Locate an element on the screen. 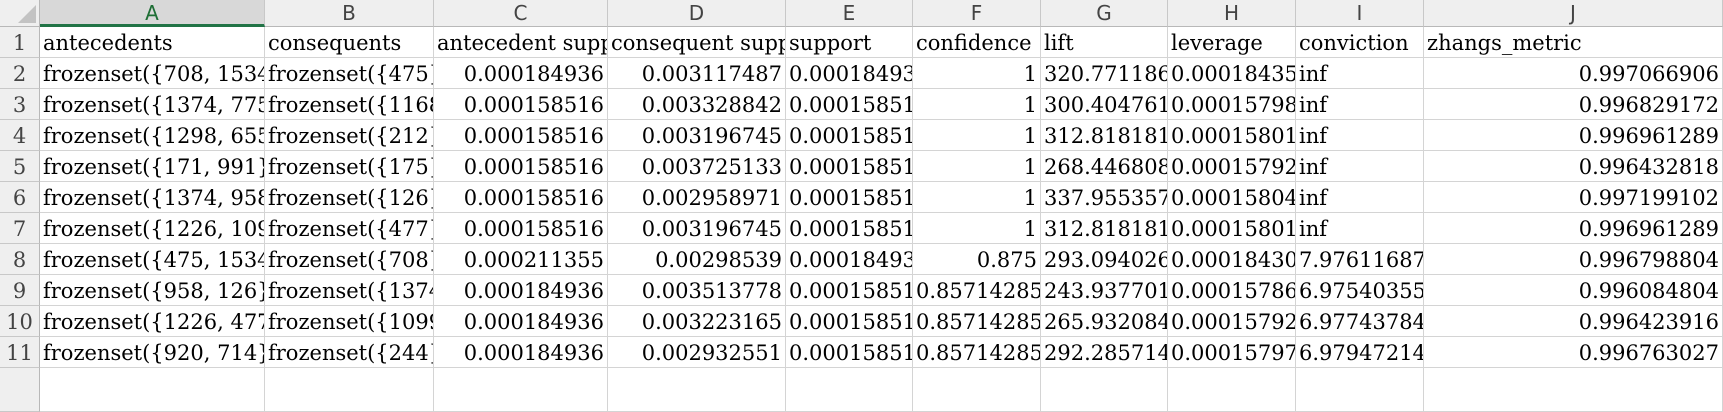  cell: zhangs_metric is located at coordinates (1573, 42).